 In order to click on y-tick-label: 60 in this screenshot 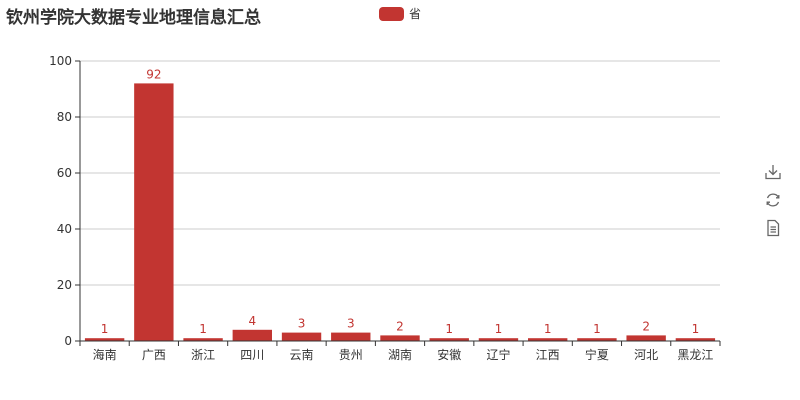, I will do `click(64, 173)`.